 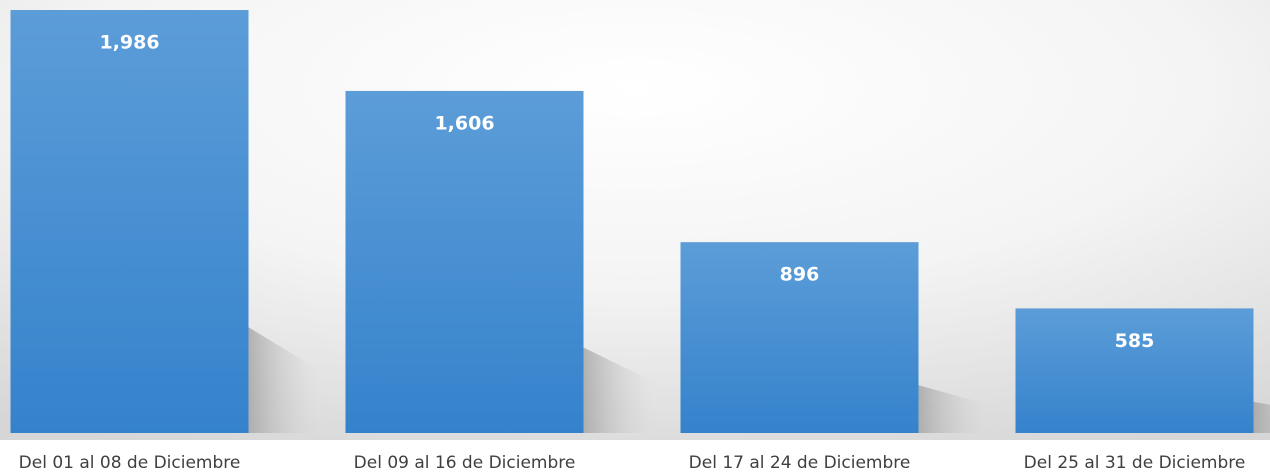 What do you see at coordinates (129, 43) in the screenshot?
I see `value-label: 1,986` at bounding box center [129, 43].